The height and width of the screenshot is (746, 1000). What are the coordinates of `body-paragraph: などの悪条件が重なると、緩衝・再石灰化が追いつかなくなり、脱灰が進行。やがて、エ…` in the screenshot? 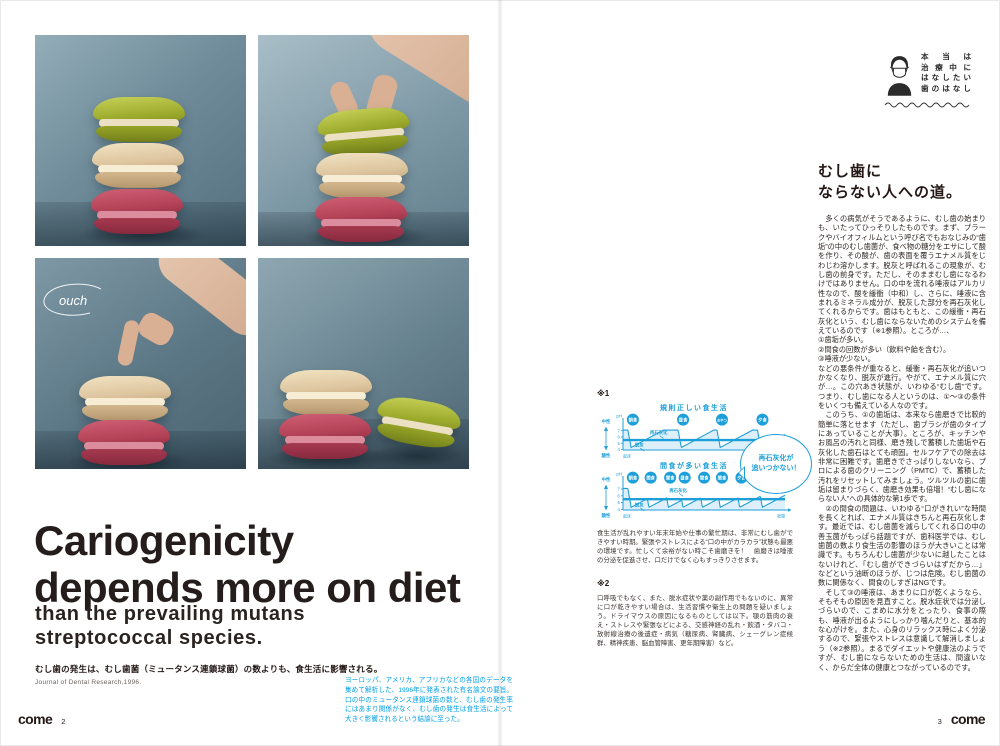 It's located at (902, 386).